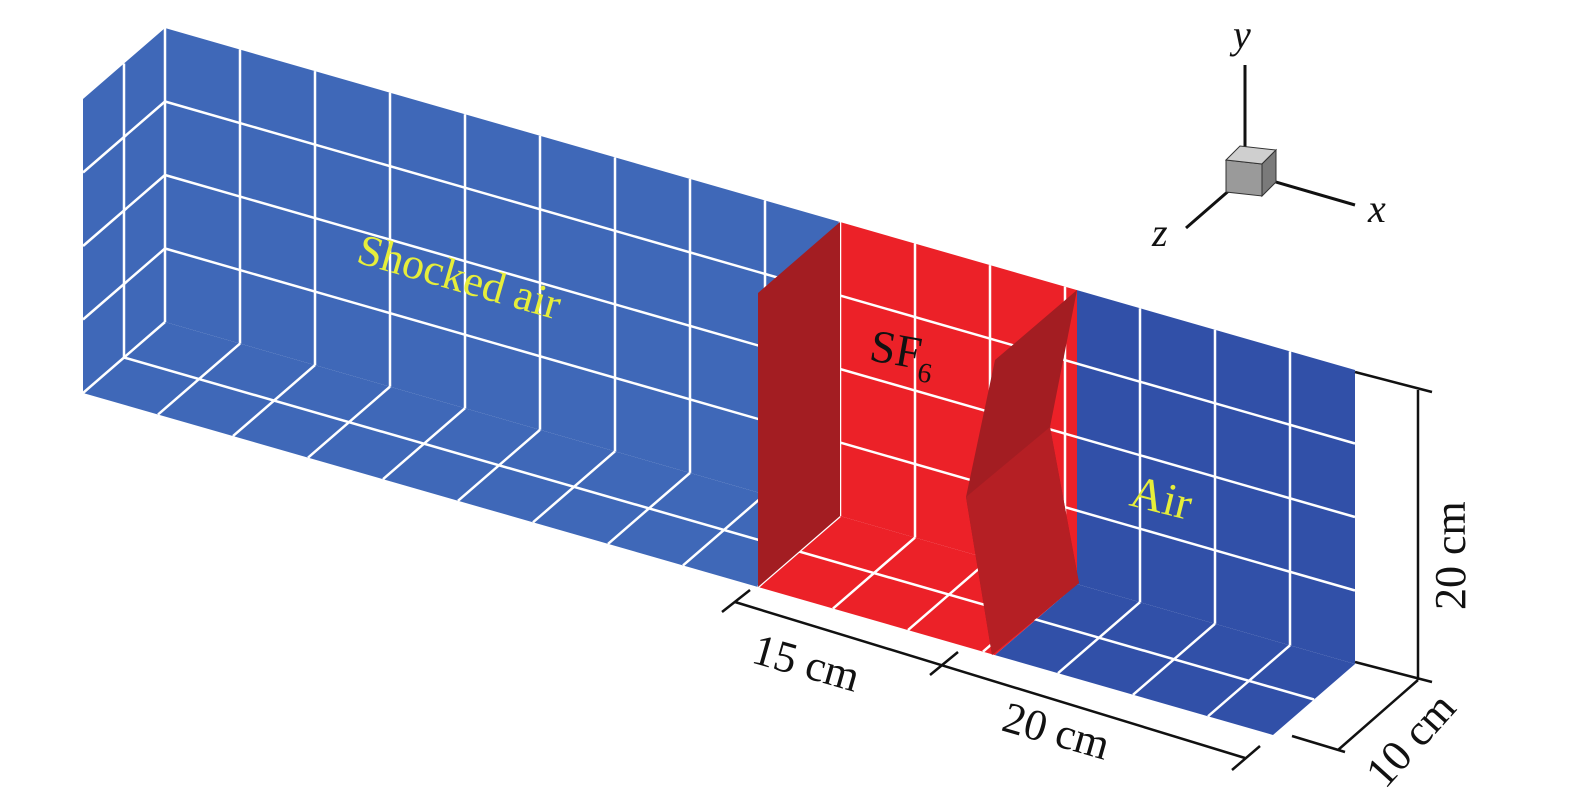 The height and width of the screenshot is (812, 1575). Describe the element at coordinates (1450, 555) in the screenshot. I see `dim-height: 20 cm` at that location.